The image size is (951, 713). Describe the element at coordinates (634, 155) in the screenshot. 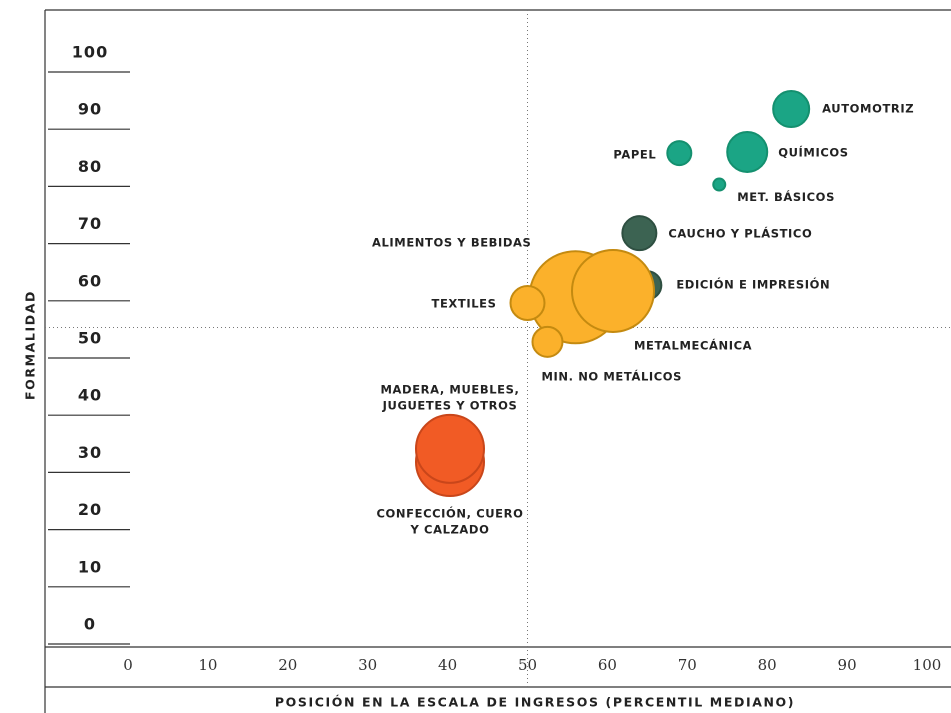

I see `bubble-label: PAPEL` at that location.